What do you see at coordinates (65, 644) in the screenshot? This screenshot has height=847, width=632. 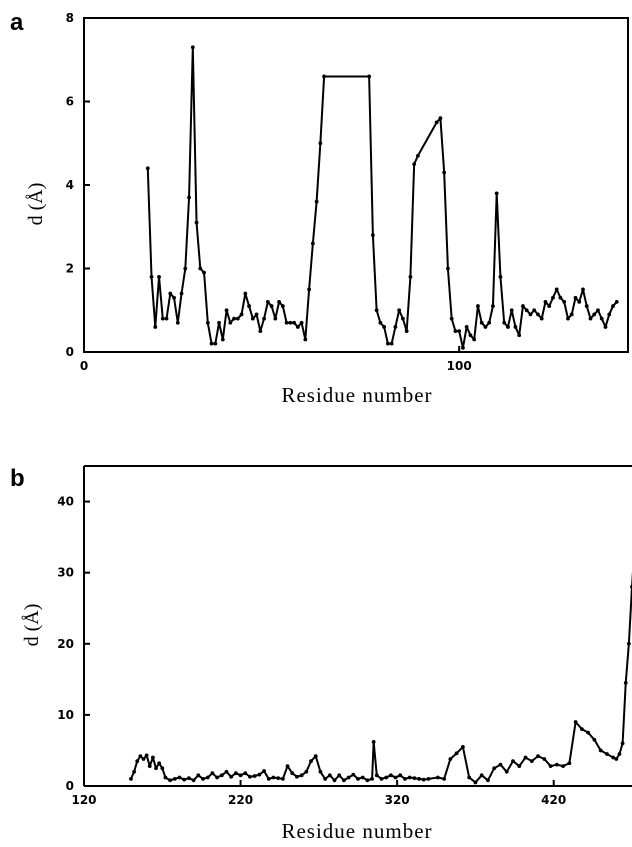 I see `y-tick-label: 20` at bounding box center [65, 644].